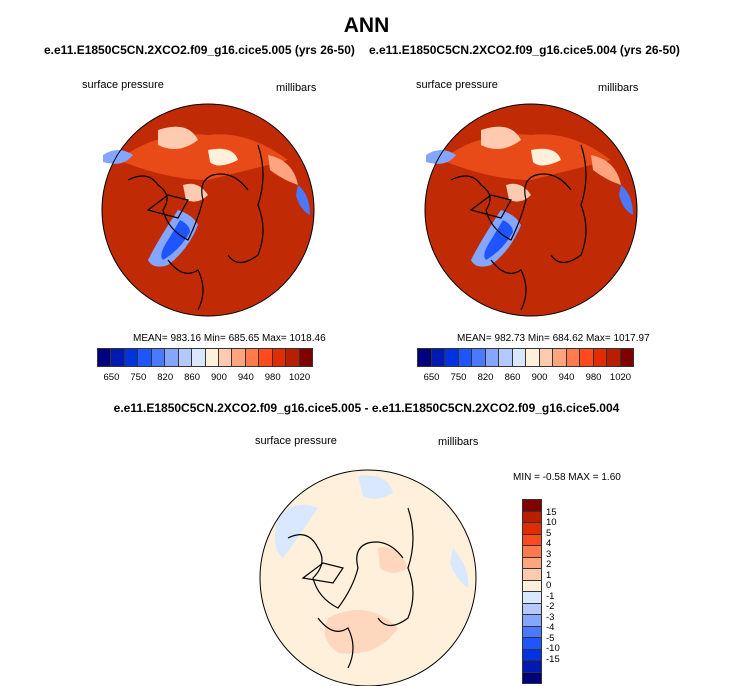 The image size is (733, 686). Describe the element at coordinates (550, 627) in the screenshot. I see `colorbar-tick-label: -4` at that location.